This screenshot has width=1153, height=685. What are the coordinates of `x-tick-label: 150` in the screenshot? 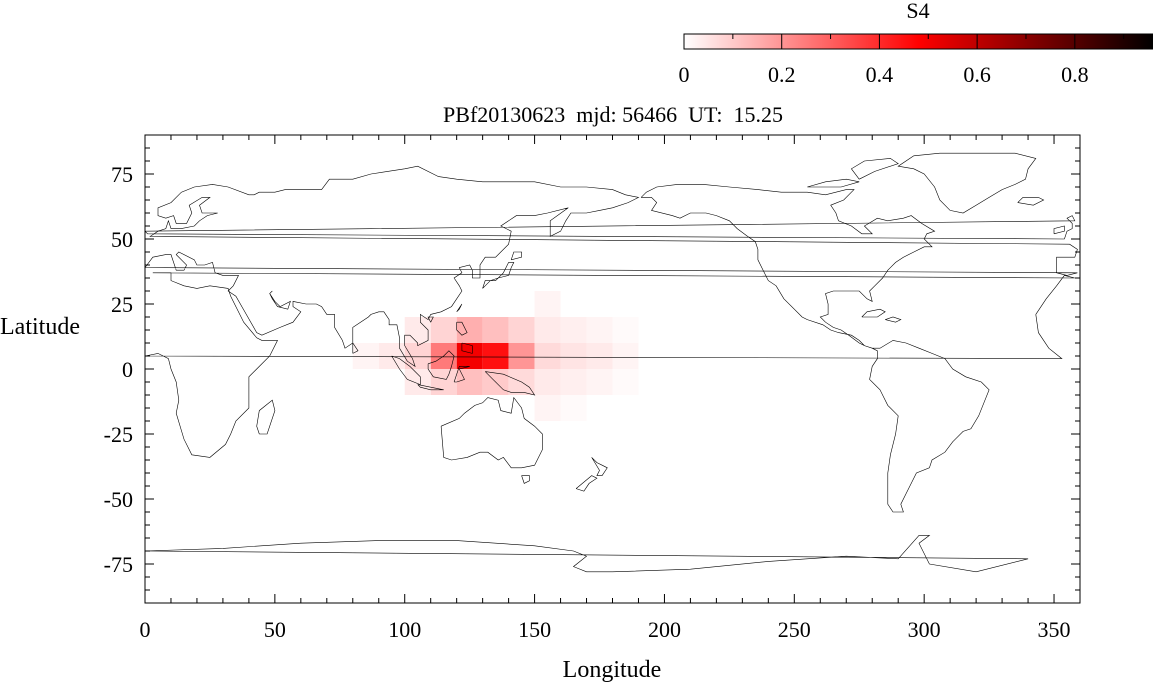 It's located at (534, 629).